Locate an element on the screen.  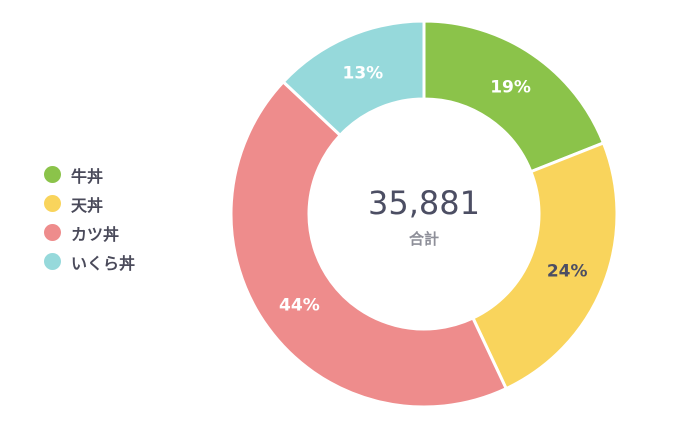
total-value: 35,881 is located at coordinates (424, 203).